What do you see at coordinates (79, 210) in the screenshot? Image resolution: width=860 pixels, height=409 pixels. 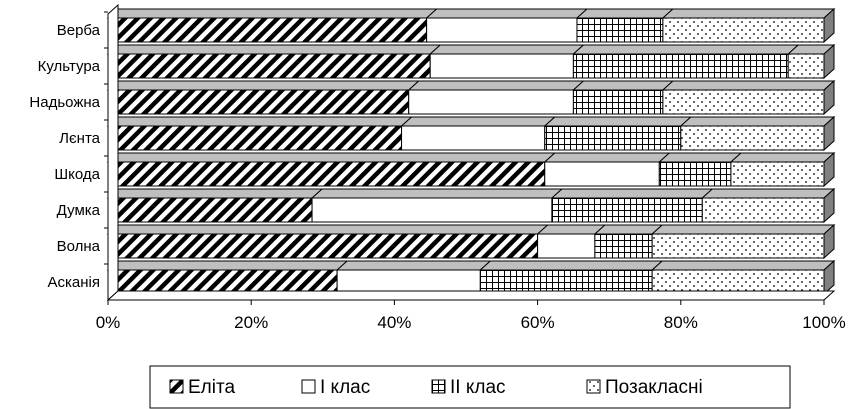 I see `category-label: Думка` at bounding box center [79, 210].